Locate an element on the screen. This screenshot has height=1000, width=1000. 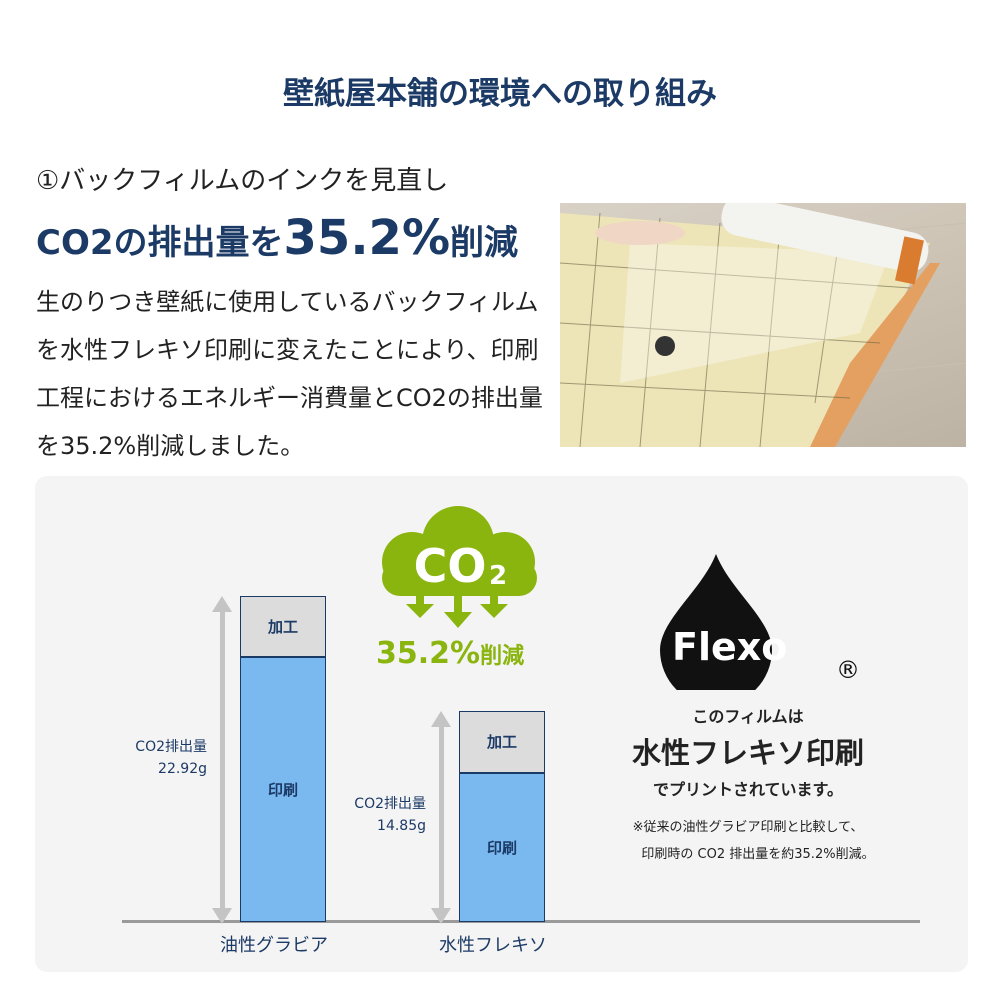
film-roll-illustration is located at coordinates (763, 325).